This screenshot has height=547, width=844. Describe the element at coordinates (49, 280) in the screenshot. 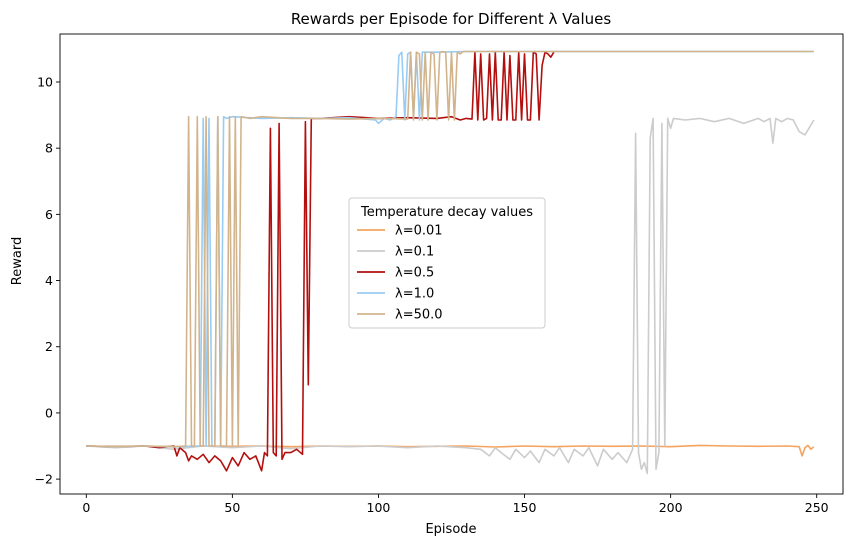

I see `y-tick-label: 4` at that location.